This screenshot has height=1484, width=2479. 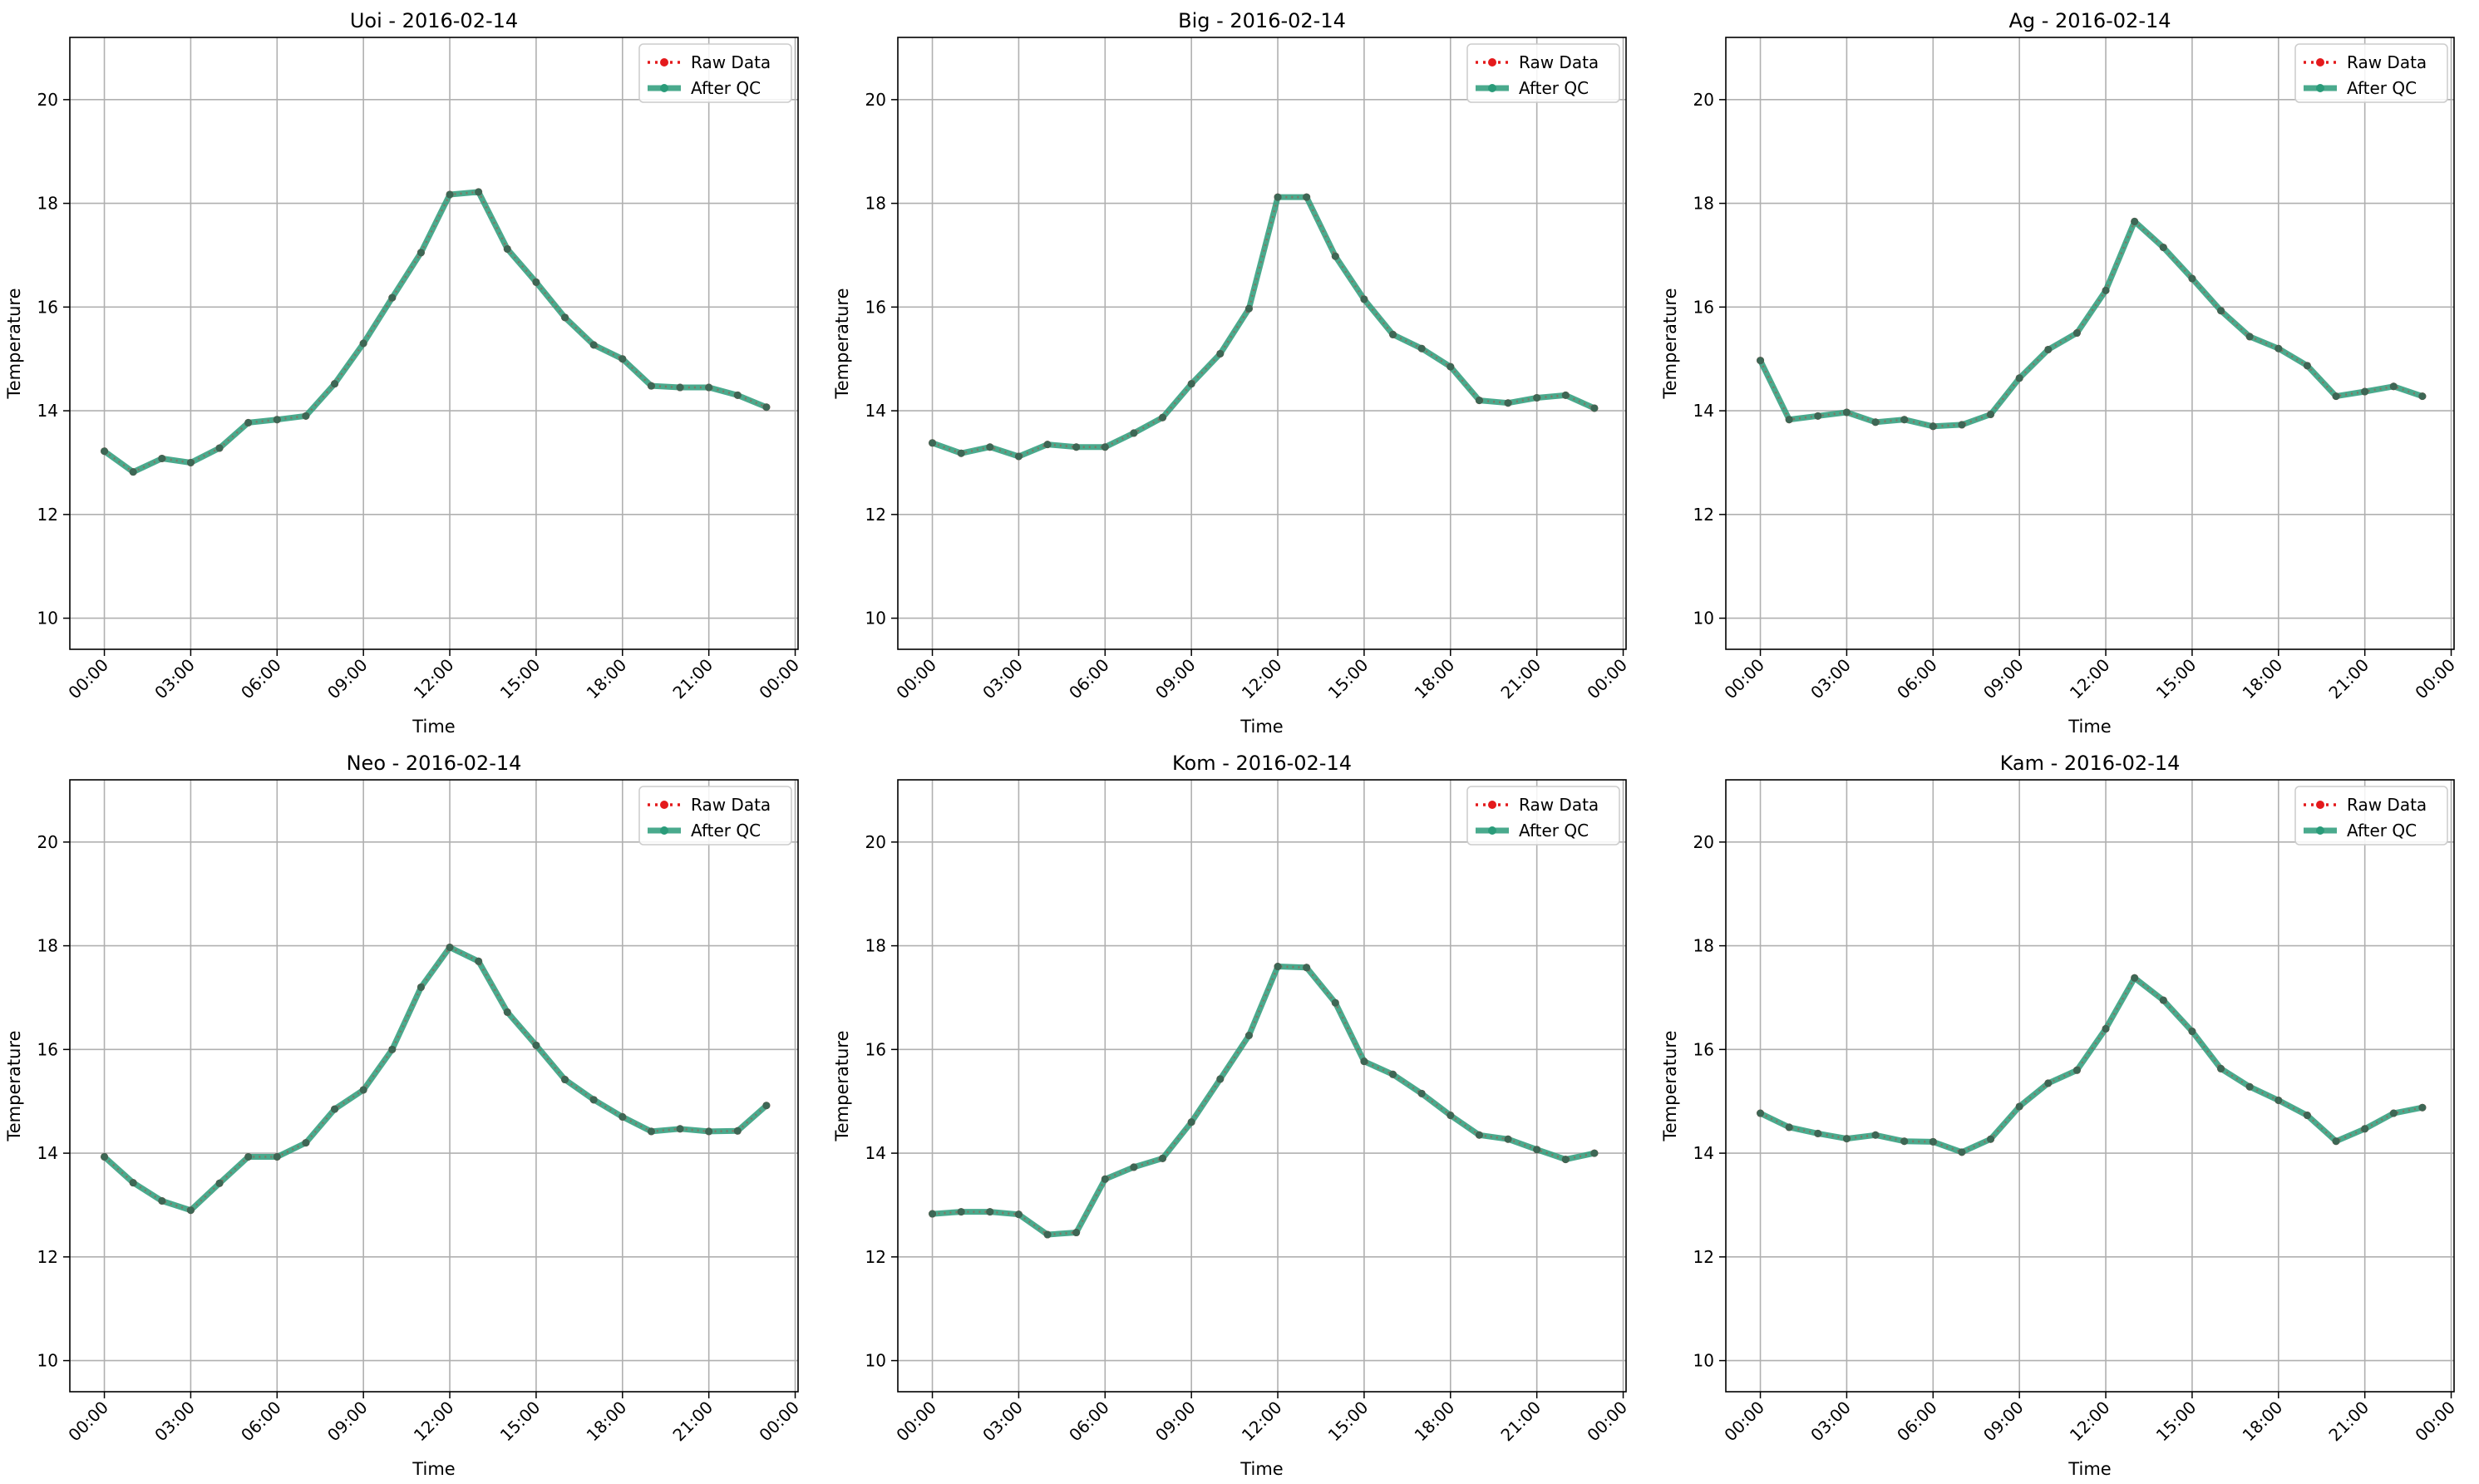 I want to click on chart-title: Ag - 2016-02-14, so click(x=2089, y=20).